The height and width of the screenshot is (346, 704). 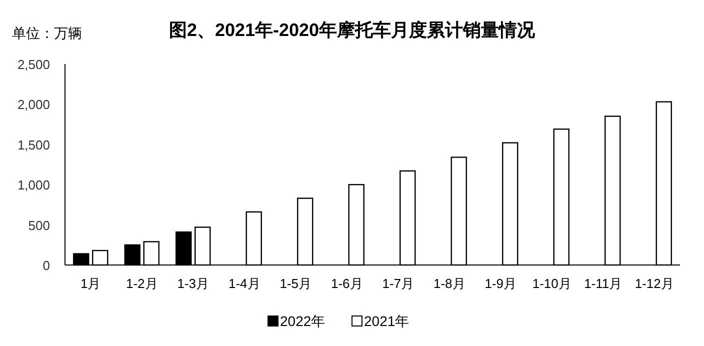 What do you see at coordinates (39, 225) in the screenshot?
I see `y-tick-label: 500` at bounding box center [39, 225].